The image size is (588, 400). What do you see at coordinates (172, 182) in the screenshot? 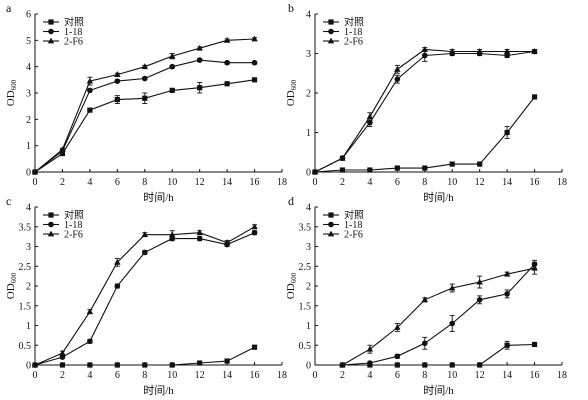
I see `x-tick-label: 10` at bounding box center [172, 182].